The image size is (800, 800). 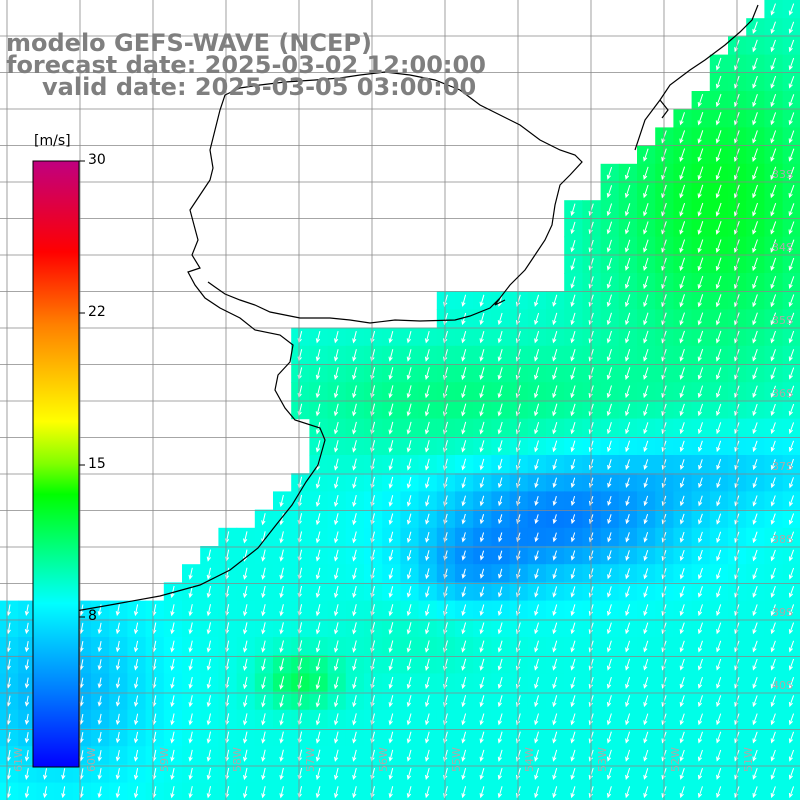 I want to click on lat-label: 34S, so click(x=782, y=247).